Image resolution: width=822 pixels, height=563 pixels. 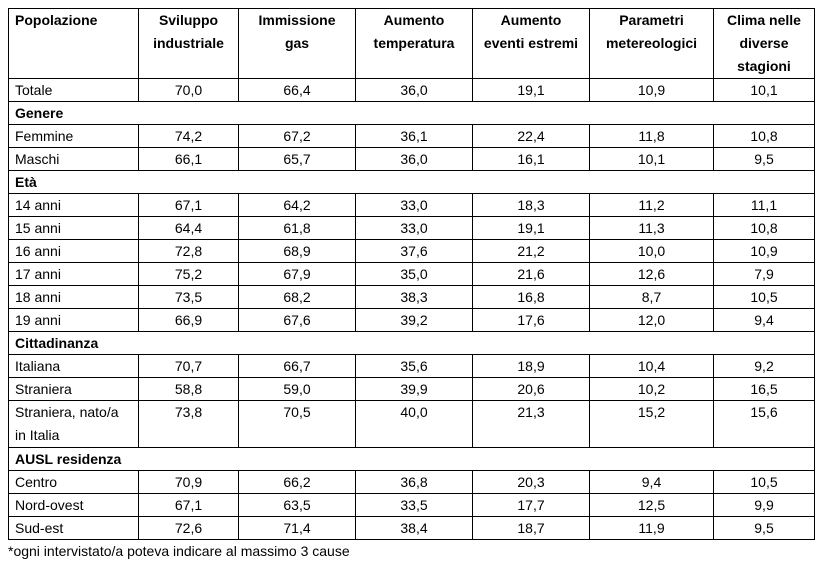 I want to click on row-label: Centro, so click(x=73, y=482).